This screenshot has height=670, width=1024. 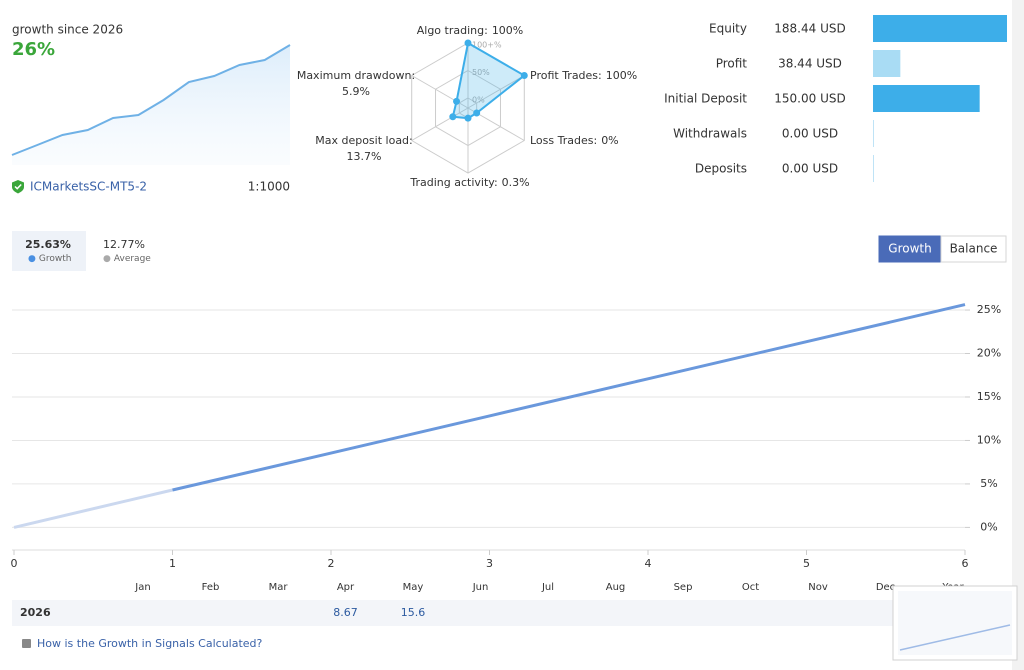 What do you see at coordinates (346, 587) in the screenshot?
I see `month-label: Apr` at bounding box center [346, 587].